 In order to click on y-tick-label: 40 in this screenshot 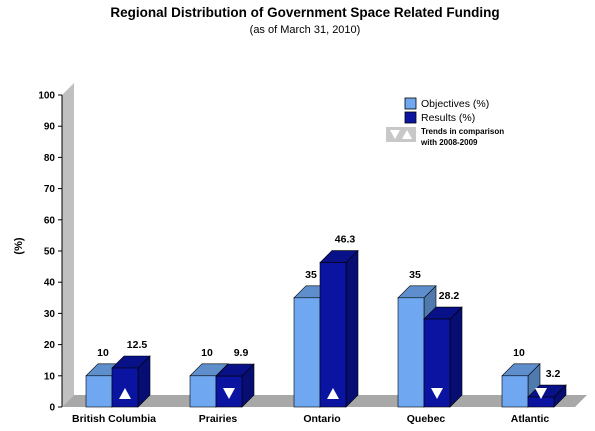, I will do `click(50, 283)`.